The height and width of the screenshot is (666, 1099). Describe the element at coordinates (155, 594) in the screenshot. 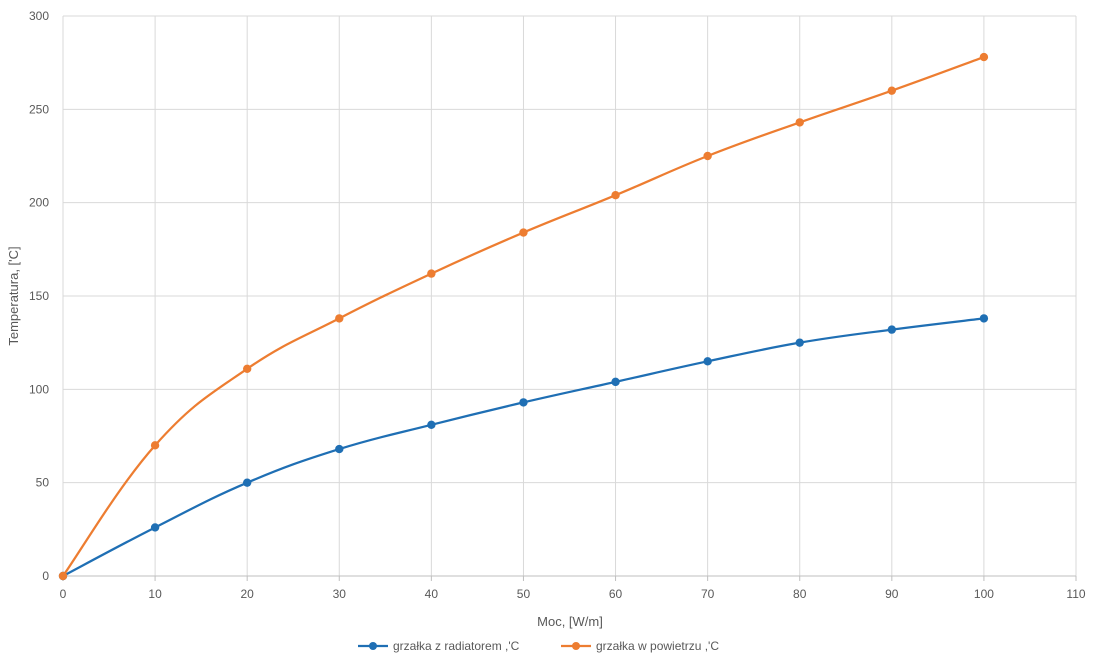

I see `x-tick-label: 10` at that location.